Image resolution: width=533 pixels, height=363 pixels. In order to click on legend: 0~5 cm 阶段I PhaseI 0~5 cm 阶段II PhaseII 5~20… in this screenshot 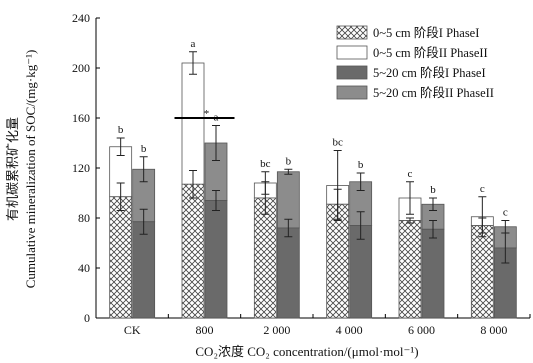, I will do `click(415, 62)`.